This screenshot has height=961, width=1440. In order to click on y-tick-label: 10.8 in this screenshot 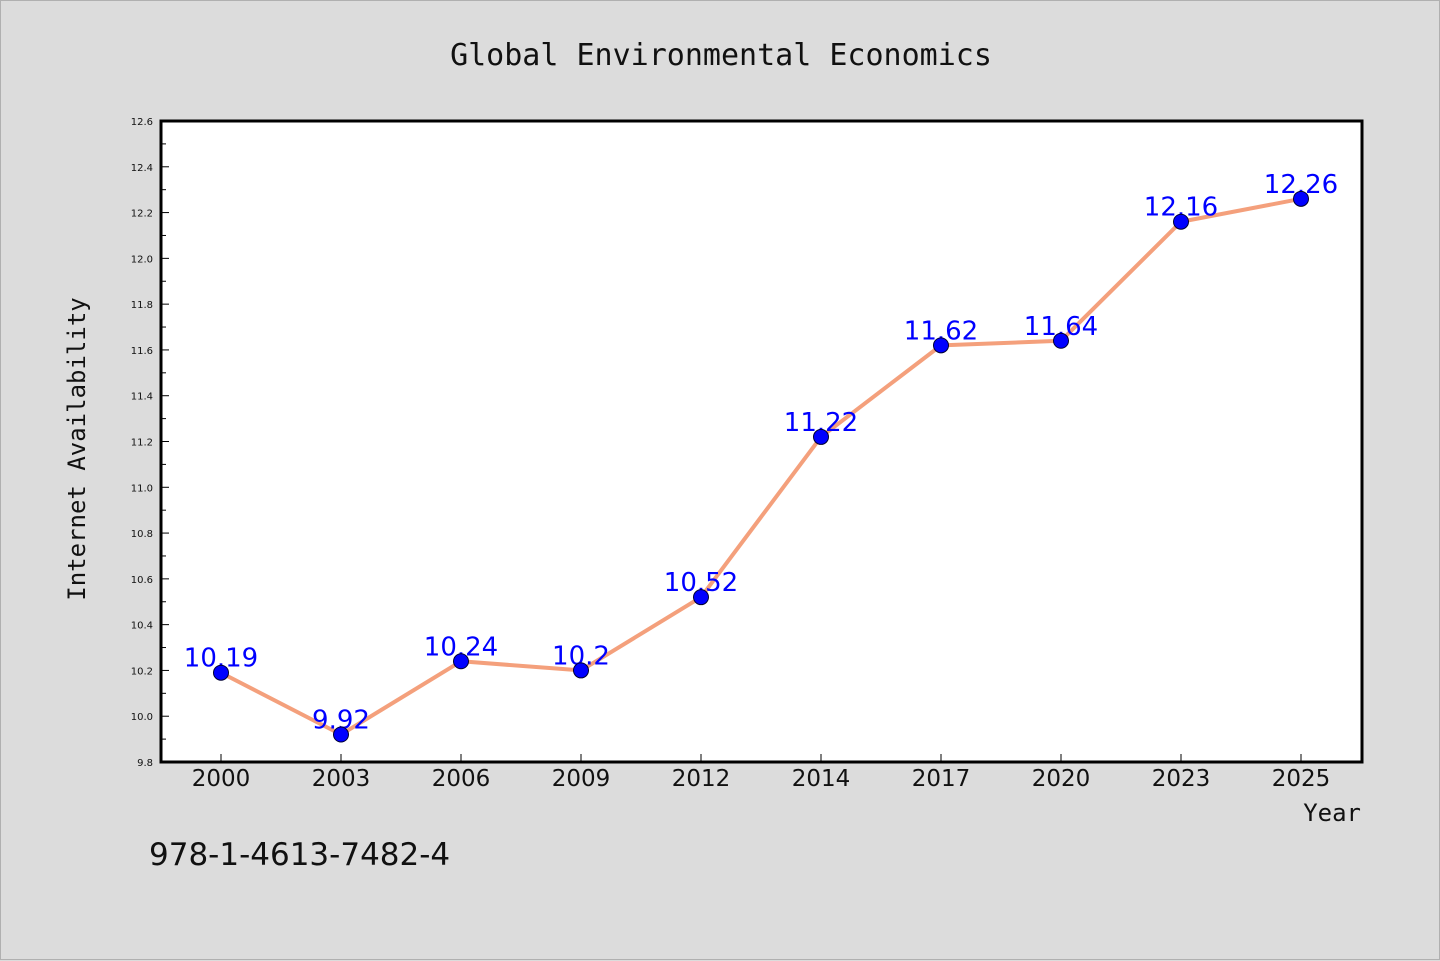, I will do `click(142, 534)`.